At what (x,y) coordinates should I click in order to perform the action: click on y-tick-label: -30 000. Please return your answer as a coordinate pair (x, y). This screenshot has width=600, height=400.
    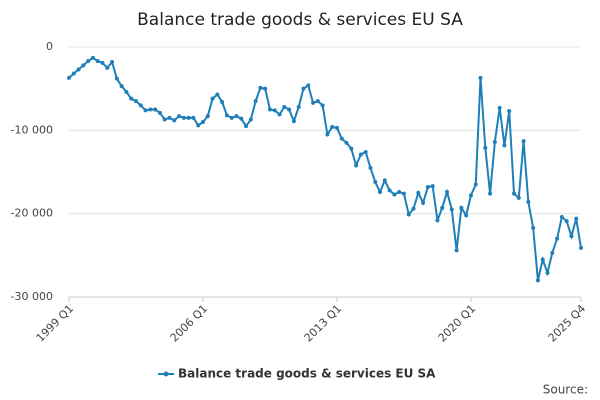
    Looking at the image, I should click on (32, 296).